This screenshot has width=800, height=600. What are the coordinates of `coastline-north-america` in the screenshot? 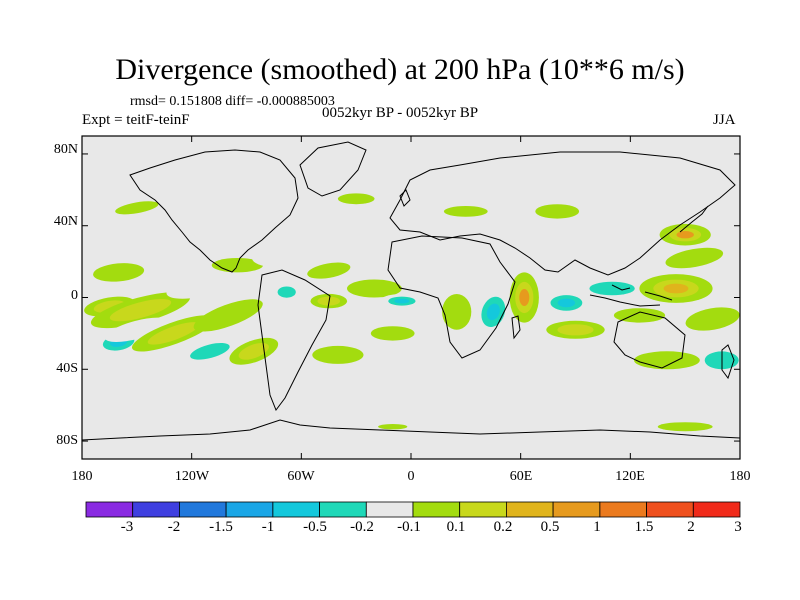 It's located at (214, 211).